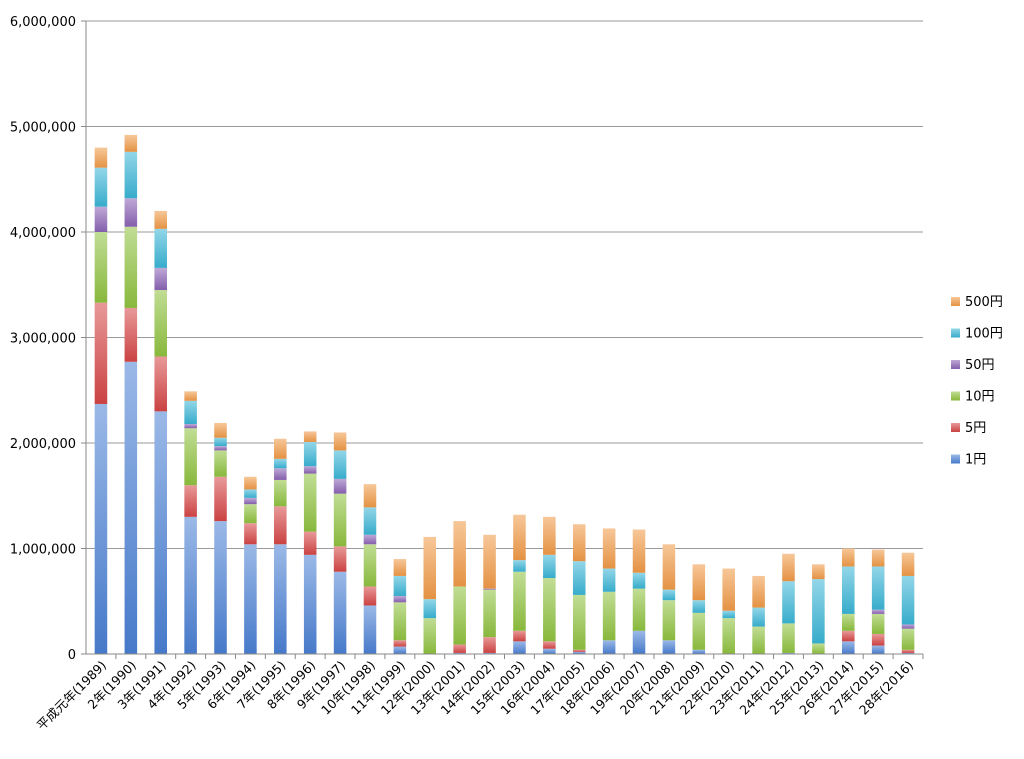 This screenshot has width=1024, height=759. I want to click on legend-label: 10円, so click(980, 397).